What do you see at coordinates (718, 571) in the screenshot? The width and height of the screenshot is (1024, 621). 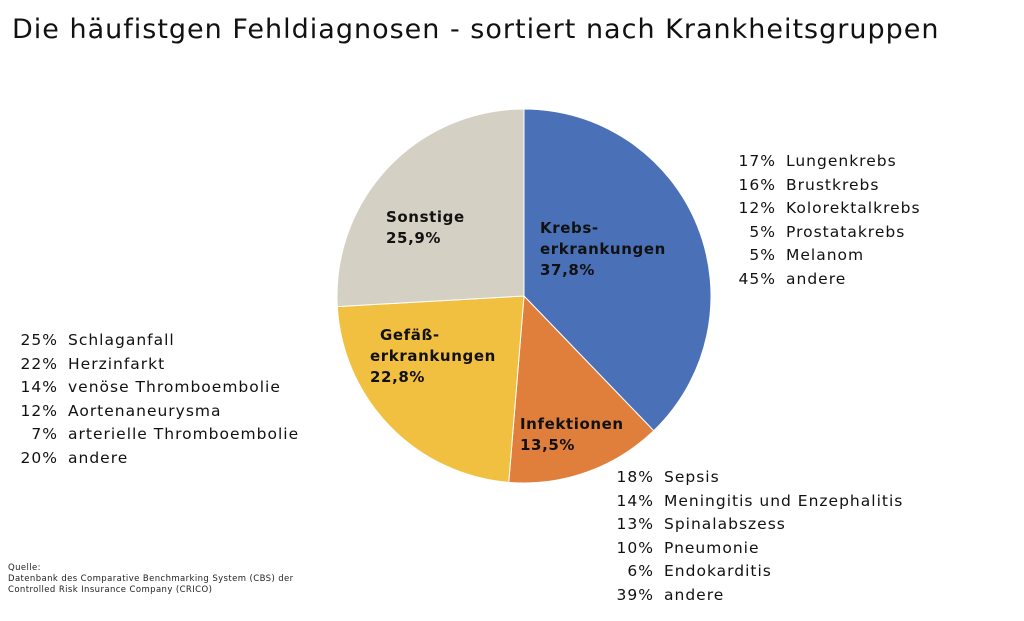 I see `breakdown-label: Endokarditis` at bounding box center [718, 571].